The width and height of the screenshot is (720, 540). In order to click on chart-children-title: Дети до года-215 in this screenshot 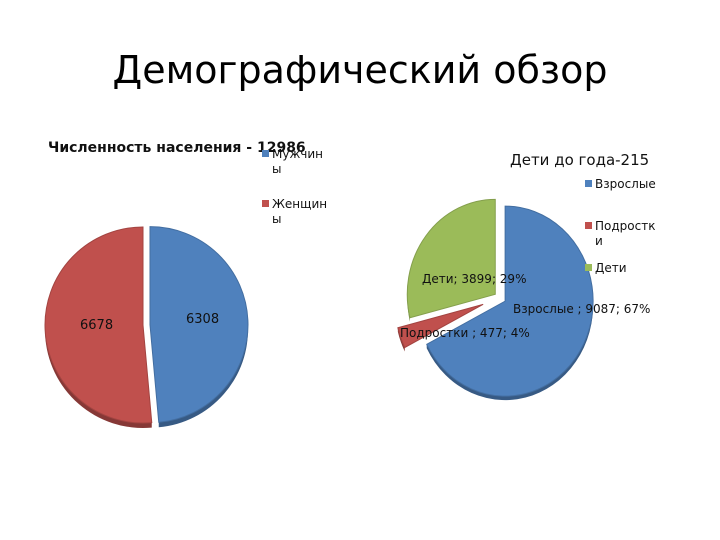, I will do `click(579, 160)`.